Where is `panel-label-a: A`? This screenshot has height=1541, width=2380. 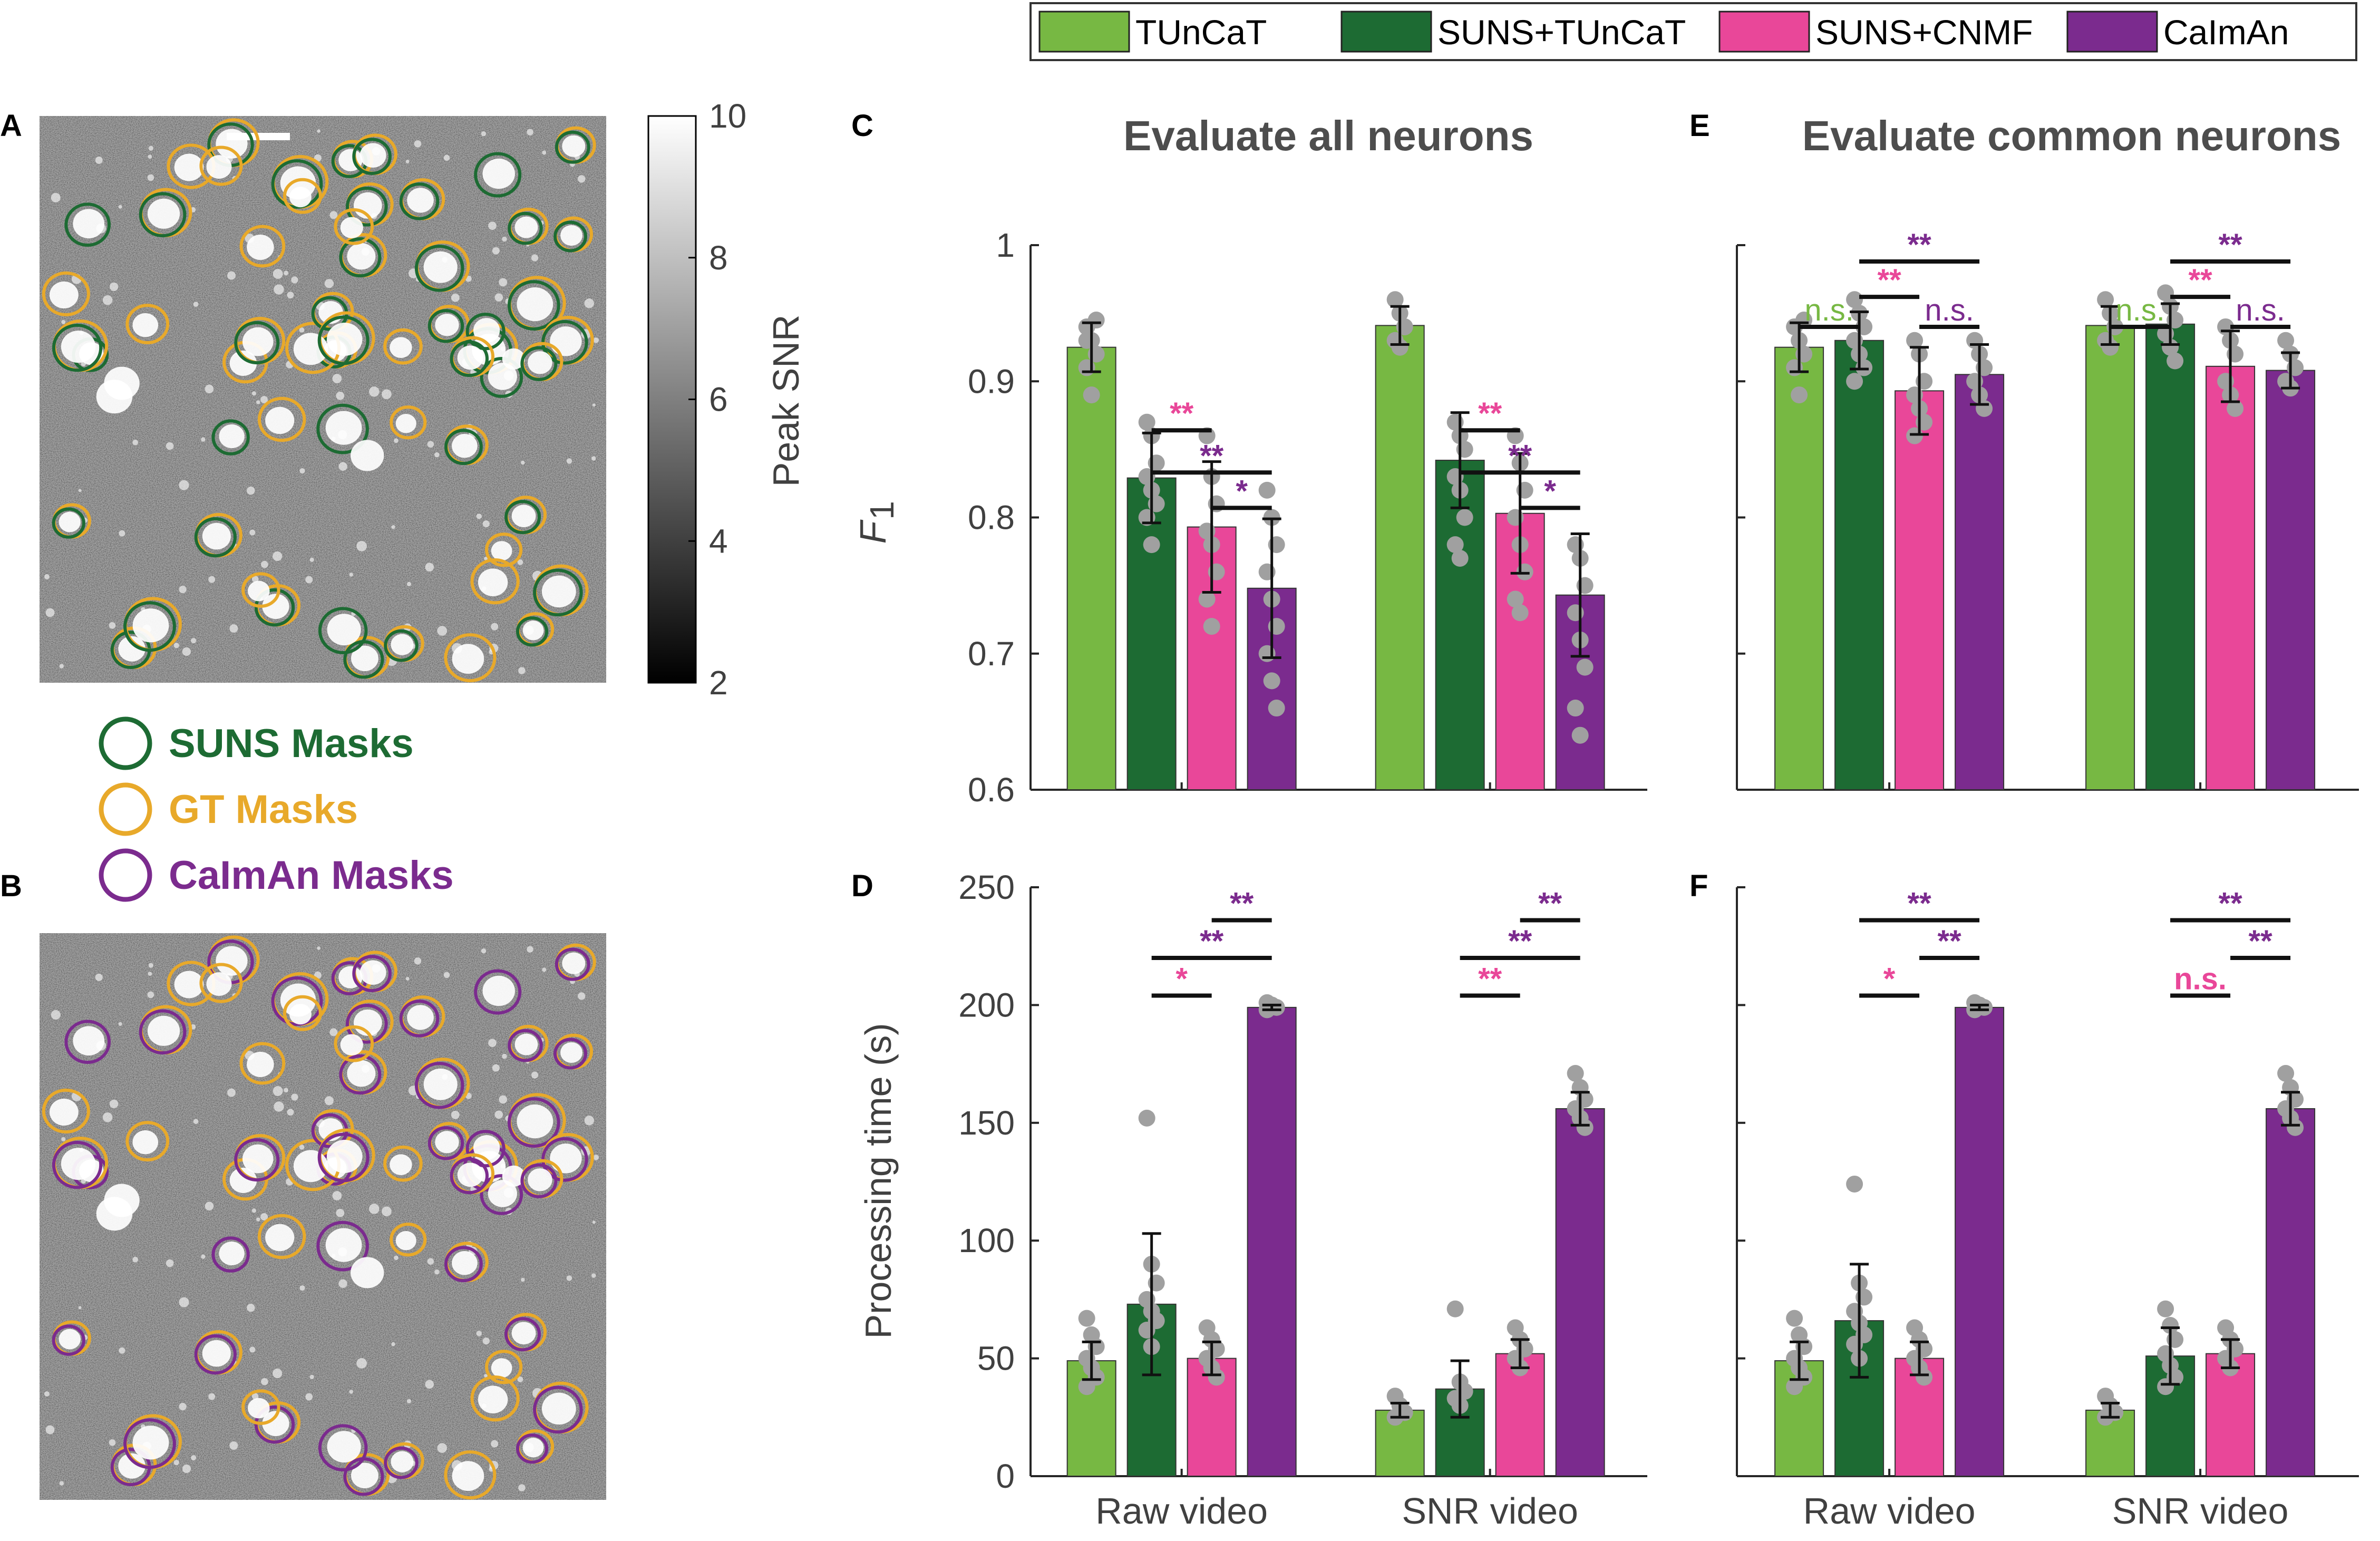
panel-label-a: A is located at coordinates (11, 126).